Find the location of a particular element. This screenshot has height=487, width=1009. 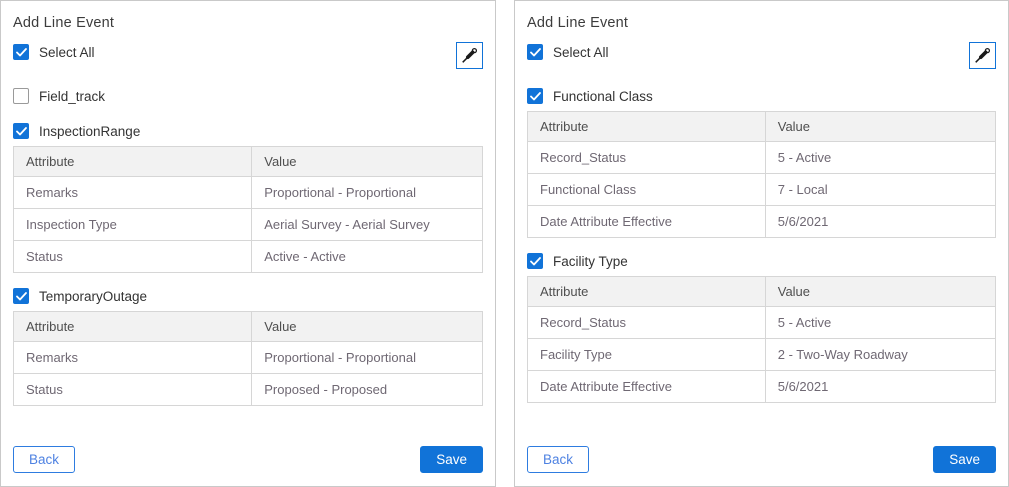

attribute-cell: Functional Class is located at coordinates (646, 189).